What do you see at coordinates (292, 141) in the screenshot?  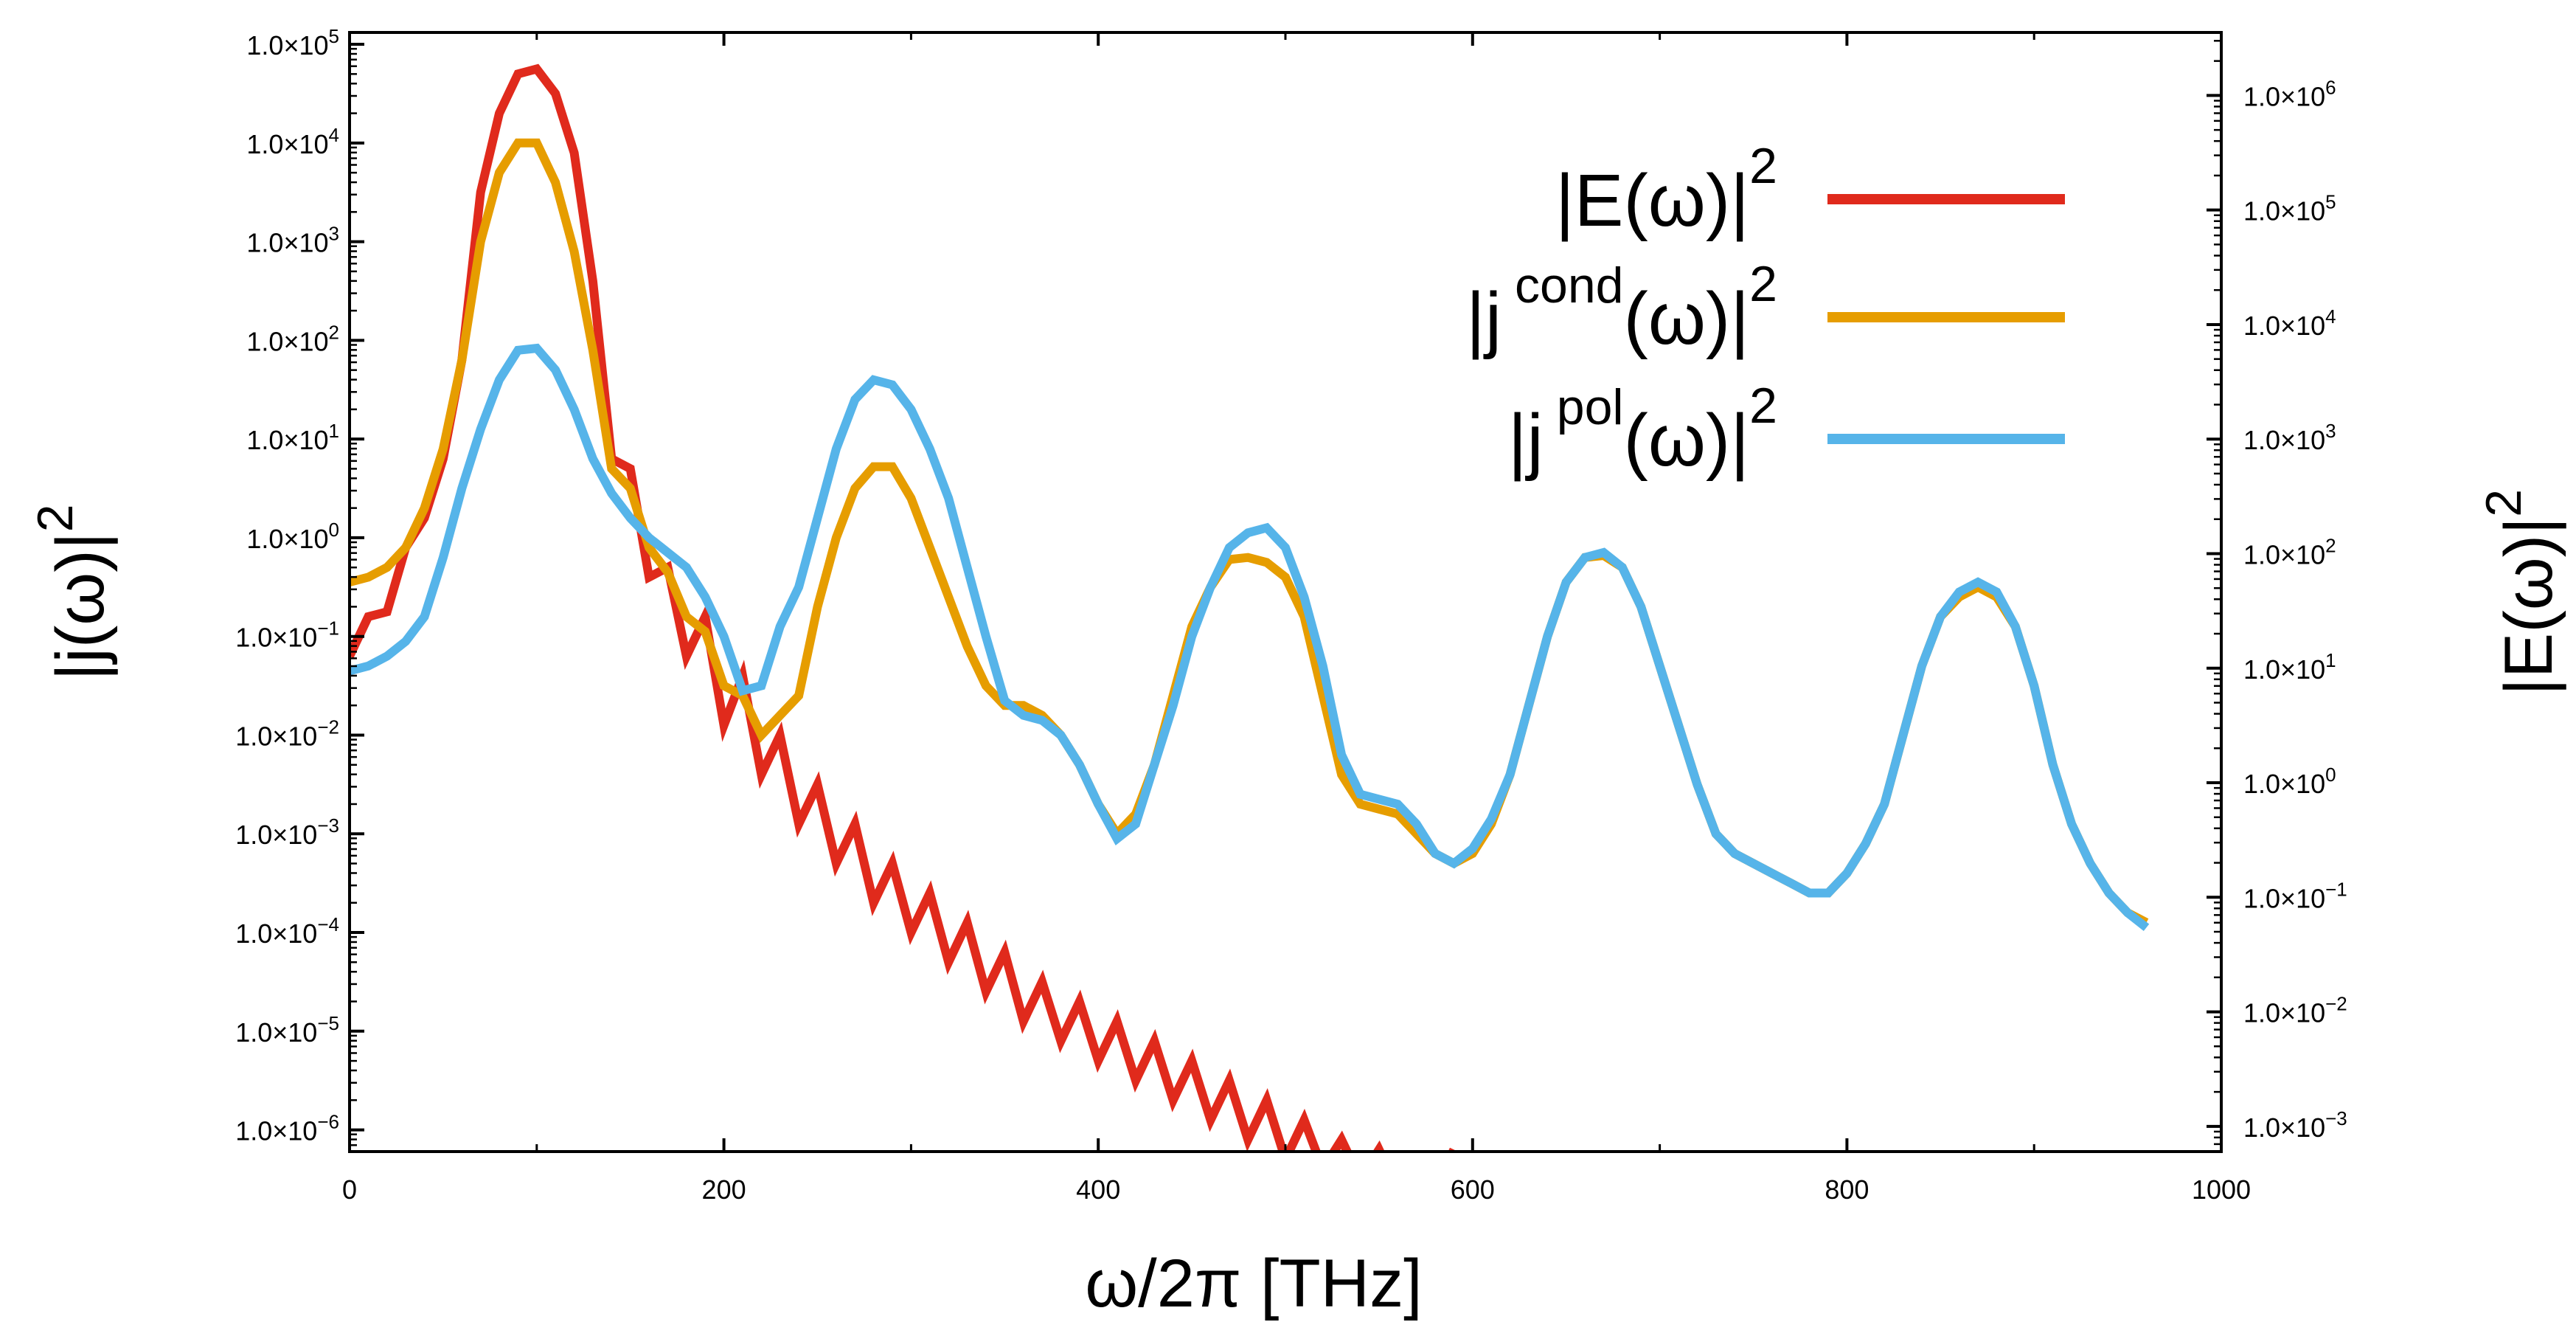 I see `left-tick-label: 1.0×10⁴` at bounding box center [292, 141].